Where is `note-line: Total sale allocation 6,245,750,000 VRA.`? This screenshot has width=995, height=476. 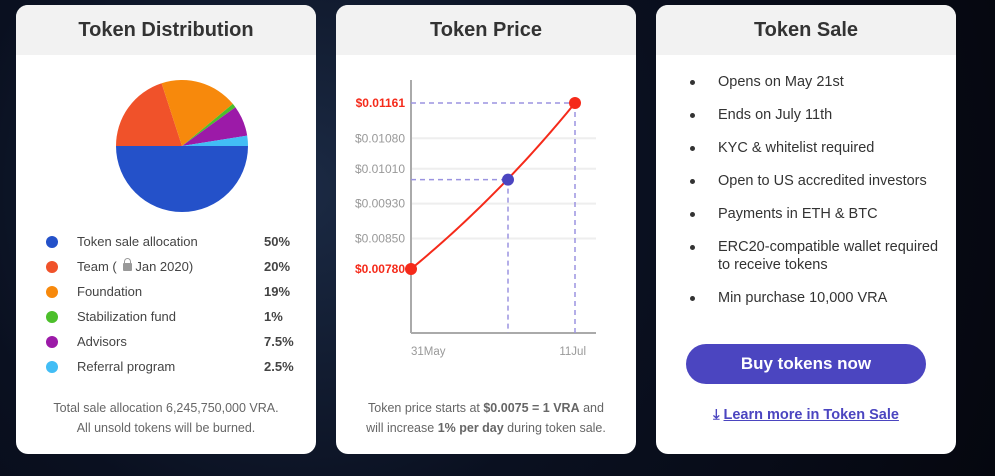
note-line: Total sale allocation 6,245,750,000 VRA. is located at coordinates (166, 408).